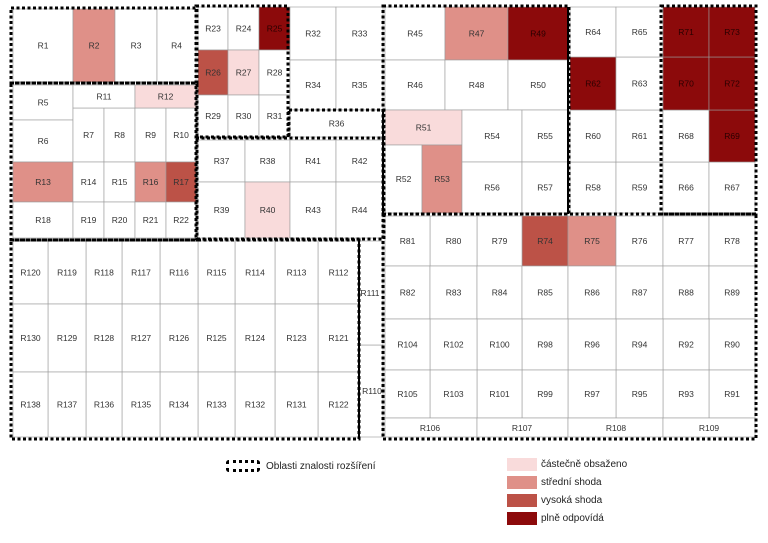 The image size is (768, 543). What do you see at coordinates (321, 466) in the screenshot?
I see `legend-dotted-label: Oblasti znalosti rozšíření` at bounding box center [321, 466].